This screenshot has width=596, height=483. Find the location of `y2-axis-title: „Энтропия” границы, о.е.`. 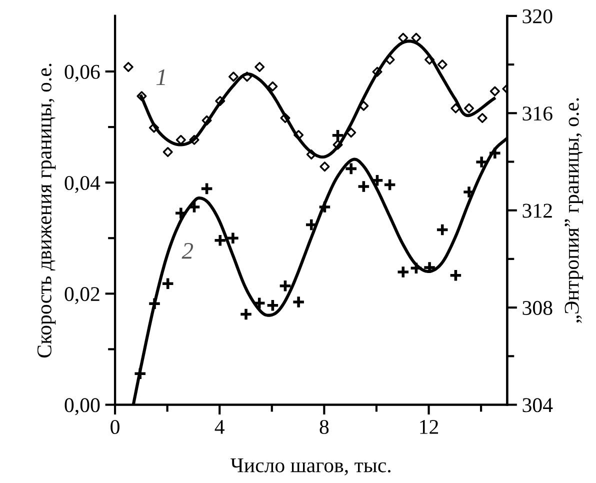

y2-axis-title: „Энтропия” границы, о.е. is located at coordinates (574, 210).